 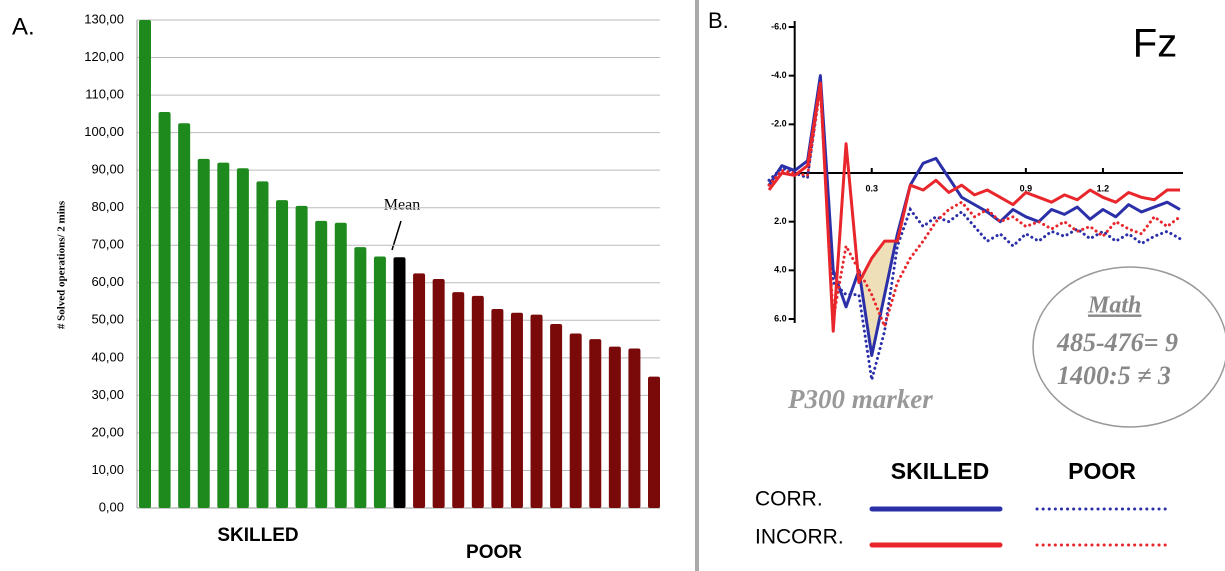 What do you see at coordinates (62, 264) in the screenshot?
I see `y-axis-label: # Solved operations/ 2 mins` at bounding box center [62, 264].